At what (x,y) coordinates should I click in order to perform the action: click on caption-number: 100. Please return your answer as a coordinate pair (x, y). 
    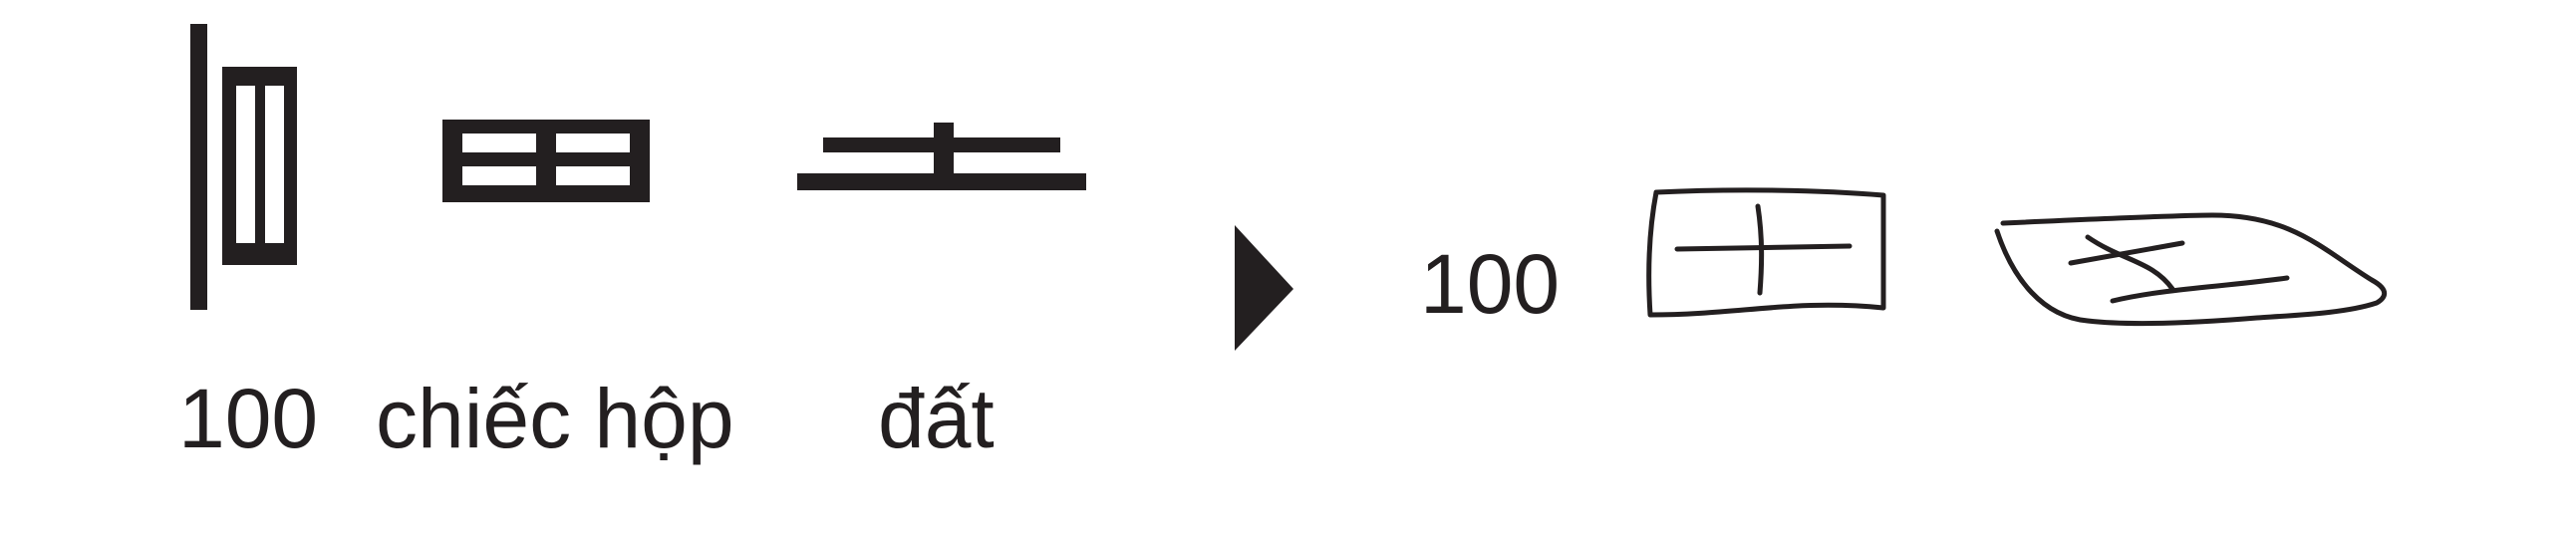
    Looking at the image, I should click on (248, 419).